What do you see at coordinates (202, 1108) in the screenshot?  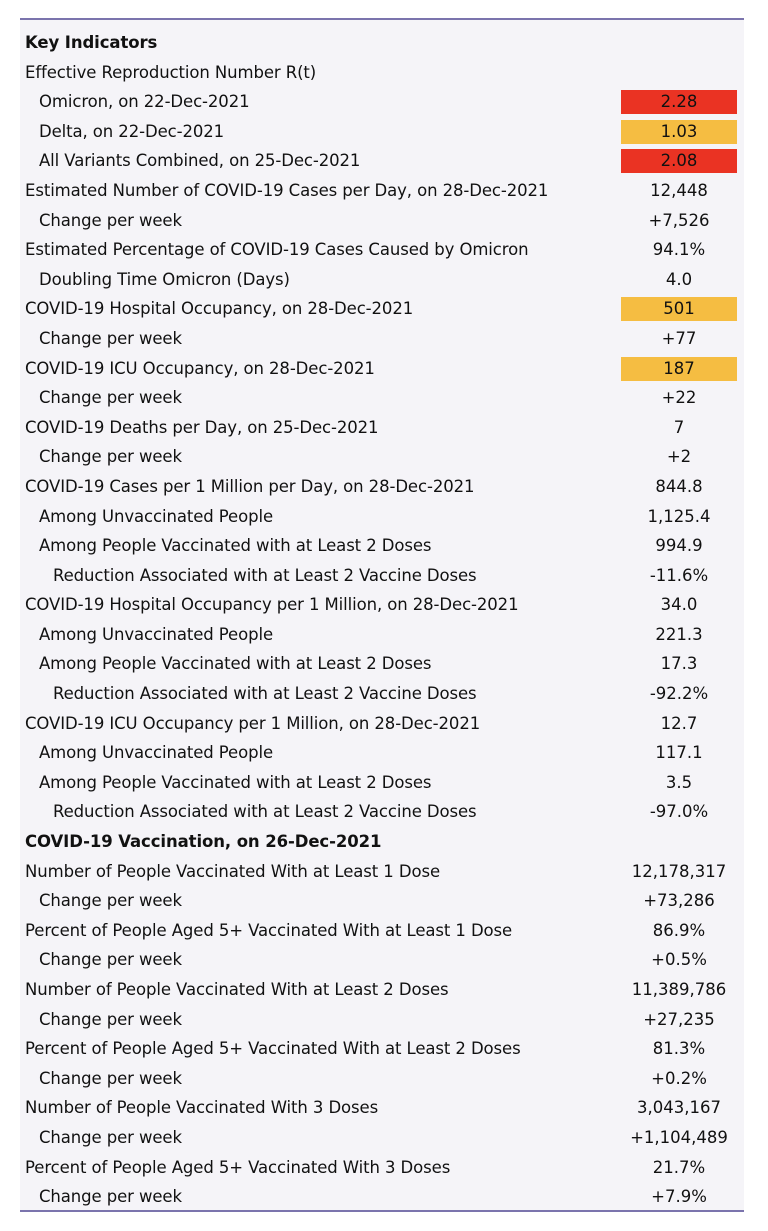 I see `indicator-label: Number of People Vaccinated With 3 Doses` at bounding box center [202, 1108].